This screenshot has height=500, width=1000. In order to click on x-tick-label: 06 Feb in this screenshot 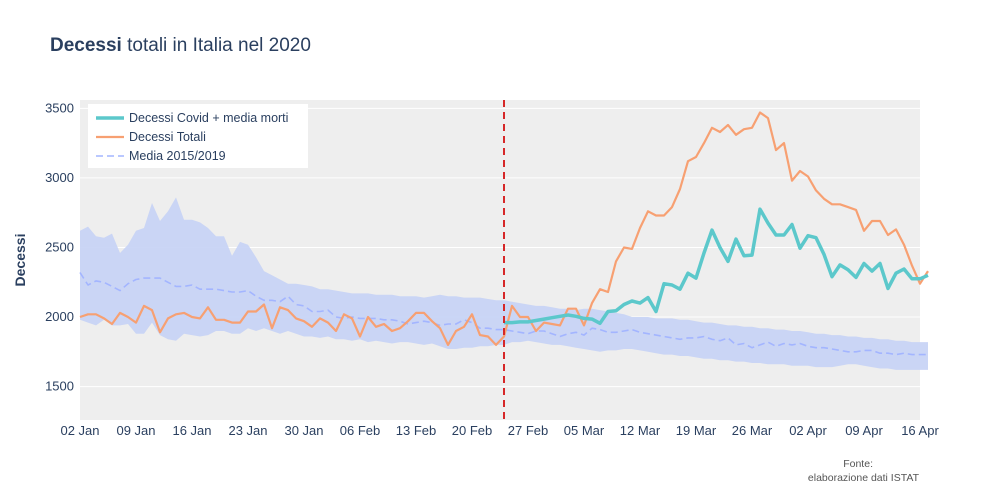, I will do `click(360, 430)`.